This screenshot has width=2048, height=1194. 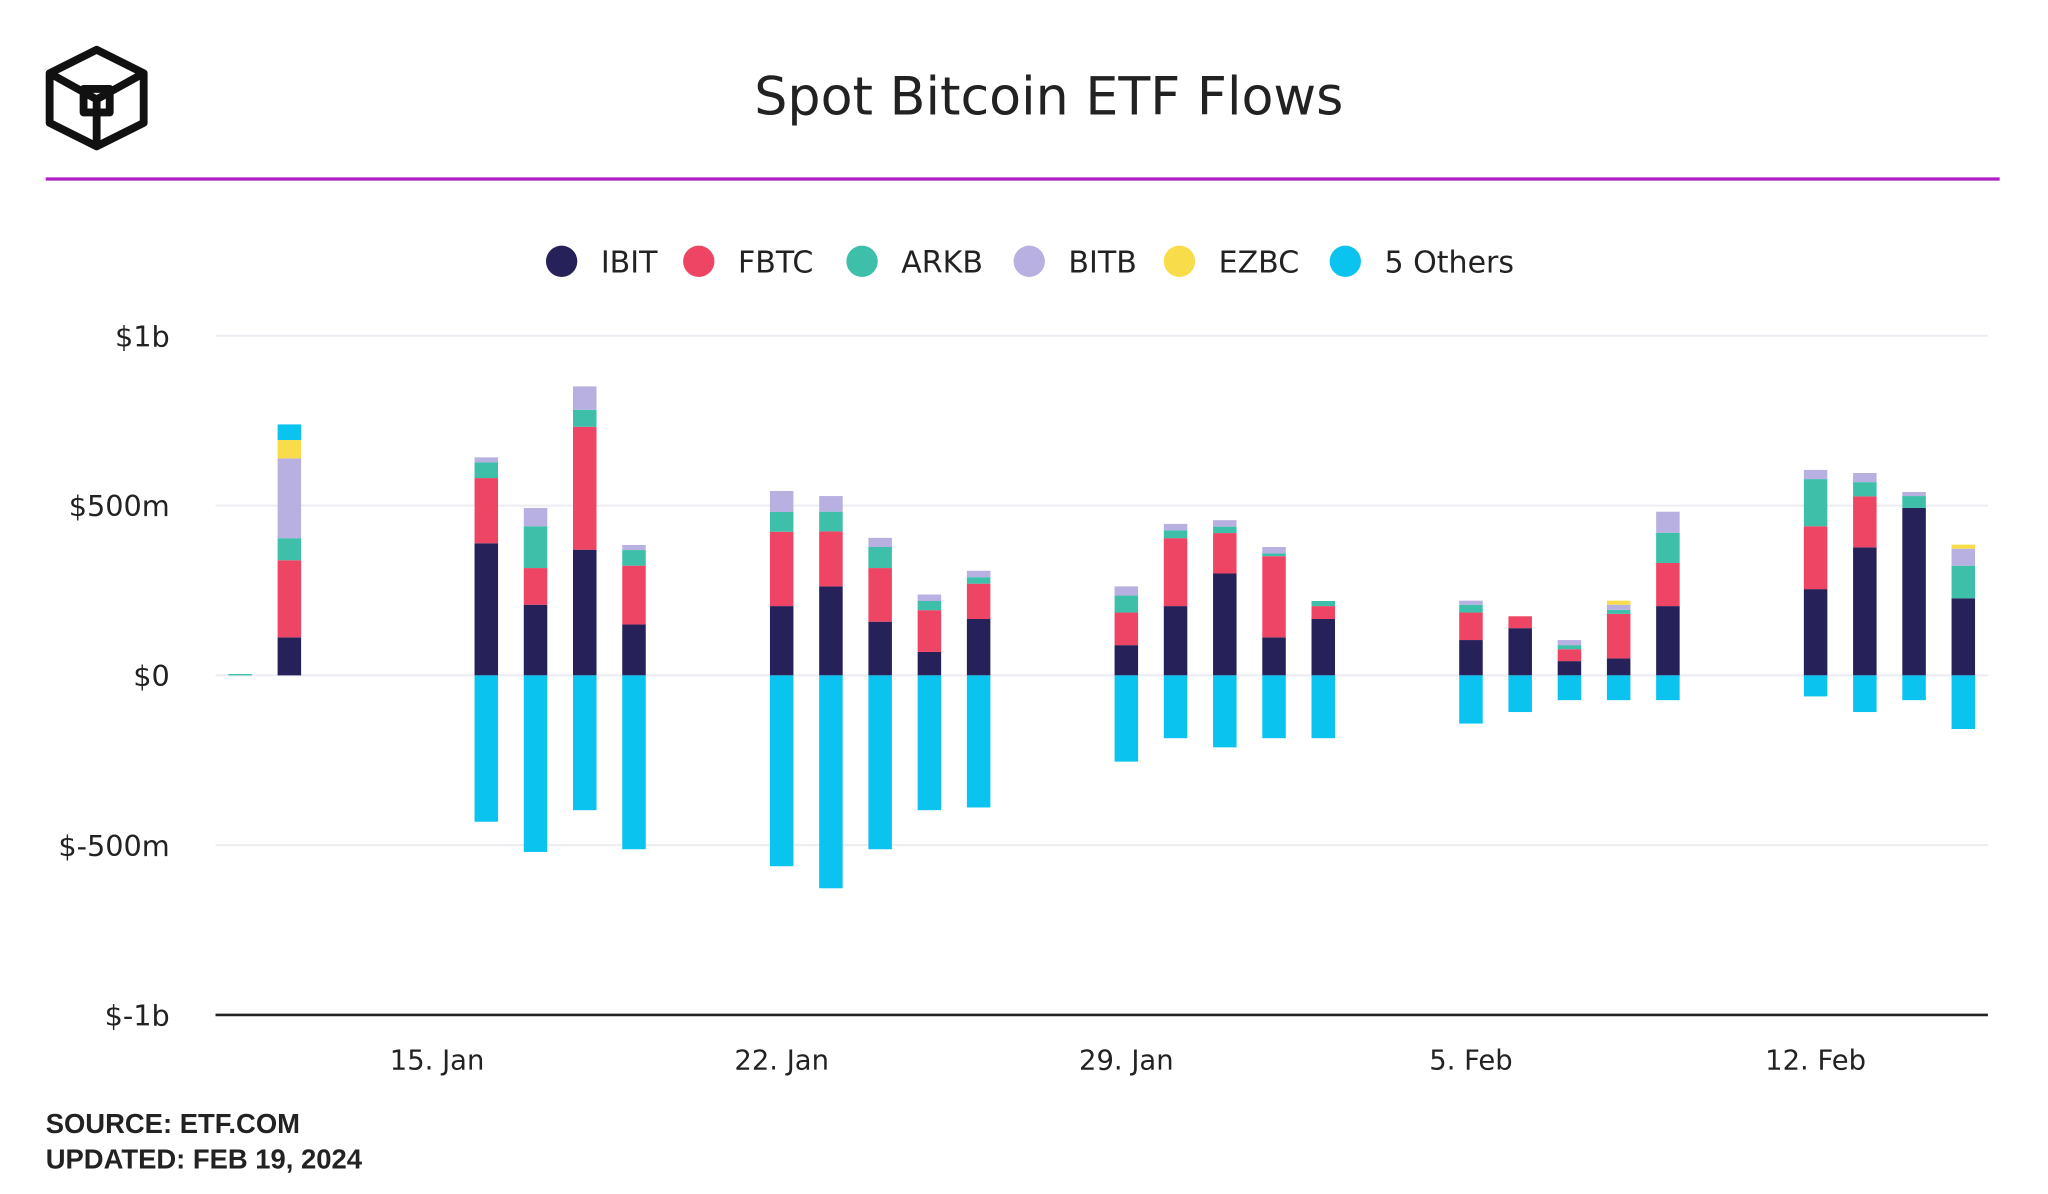 I want to click on legend-label: ARKB, so click(x=942, y=262).